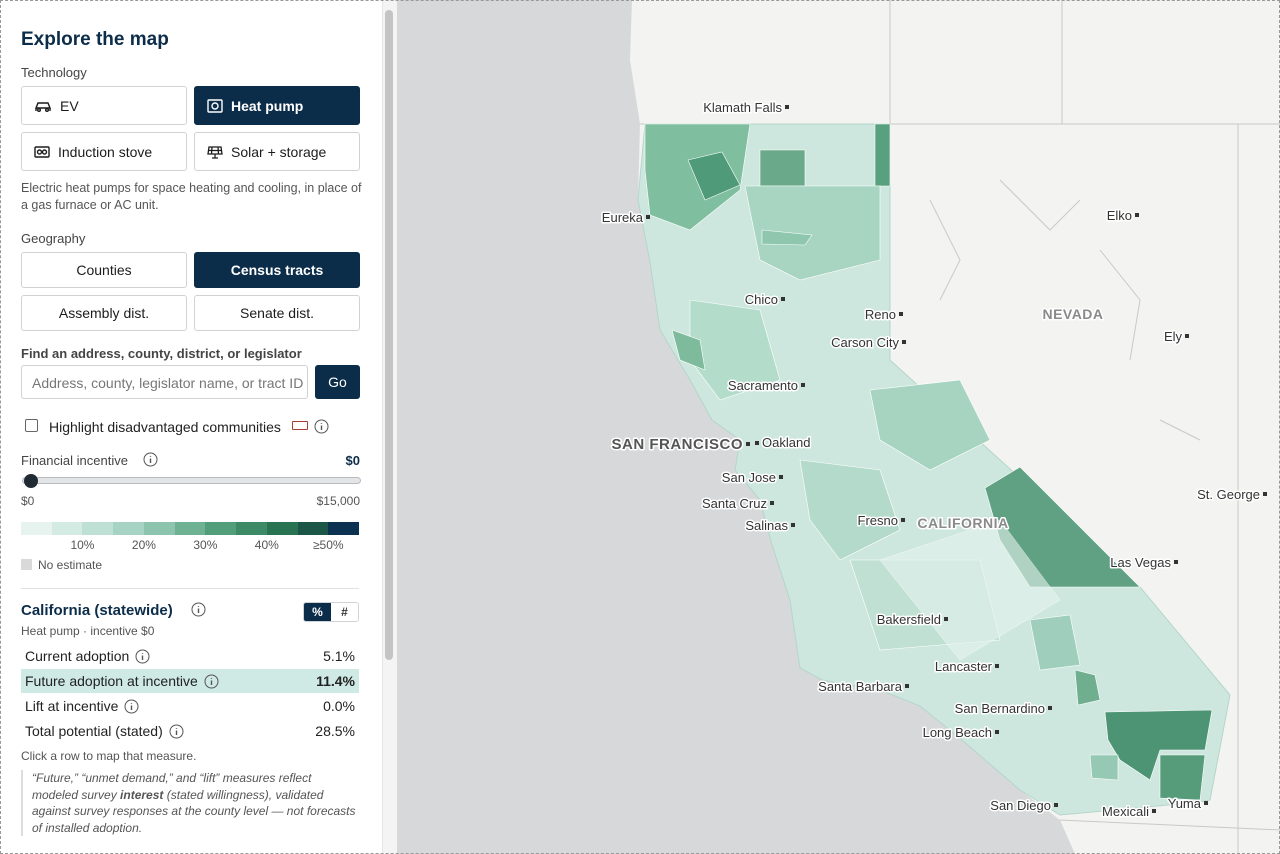 Image resolution: width=1280 pixels, height=854 pixels. I want to click on tech-button: EV, so click(104, 105).